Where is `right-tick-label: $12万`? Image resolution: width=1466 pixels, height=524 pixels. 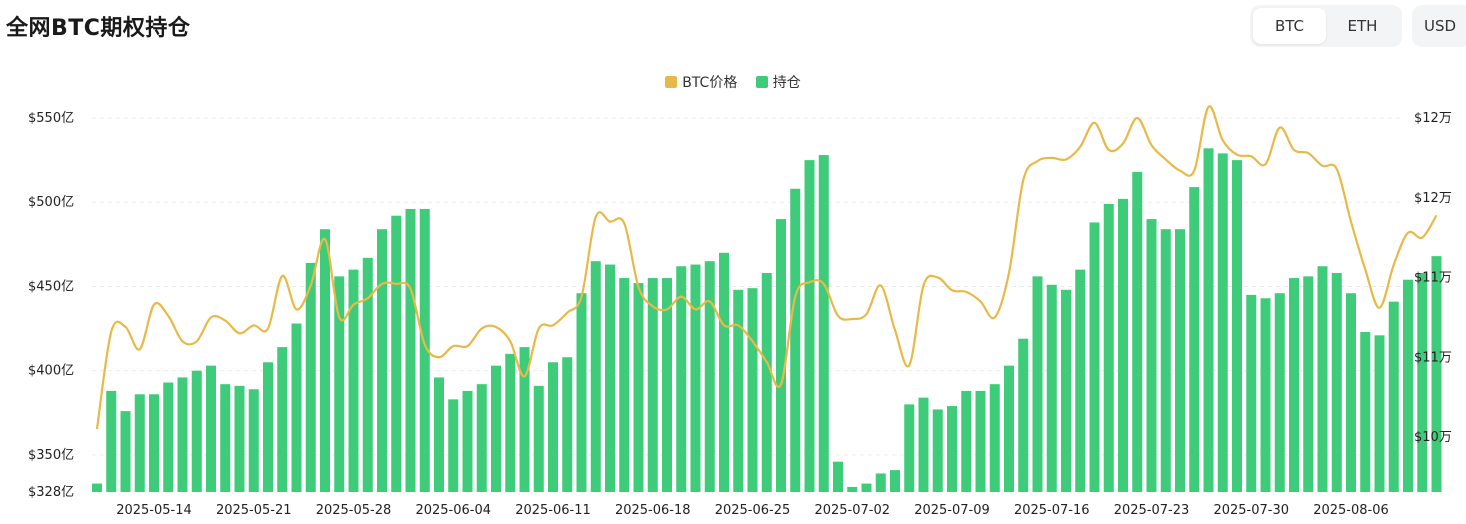 right-tick-label: $12万 is located at coordinates (1433, 118).